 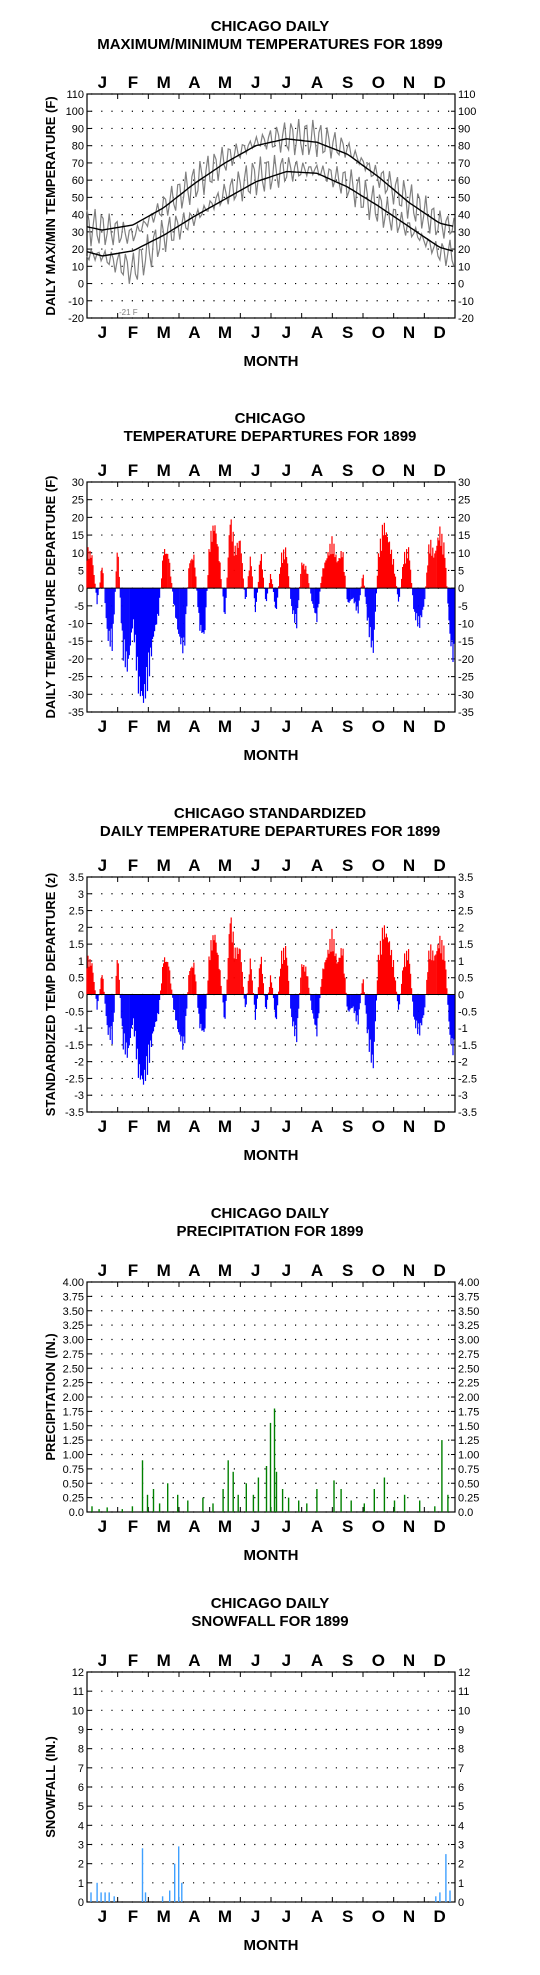 I want to click on y-tick-label-right: -1, so click(x=463, y=1029).